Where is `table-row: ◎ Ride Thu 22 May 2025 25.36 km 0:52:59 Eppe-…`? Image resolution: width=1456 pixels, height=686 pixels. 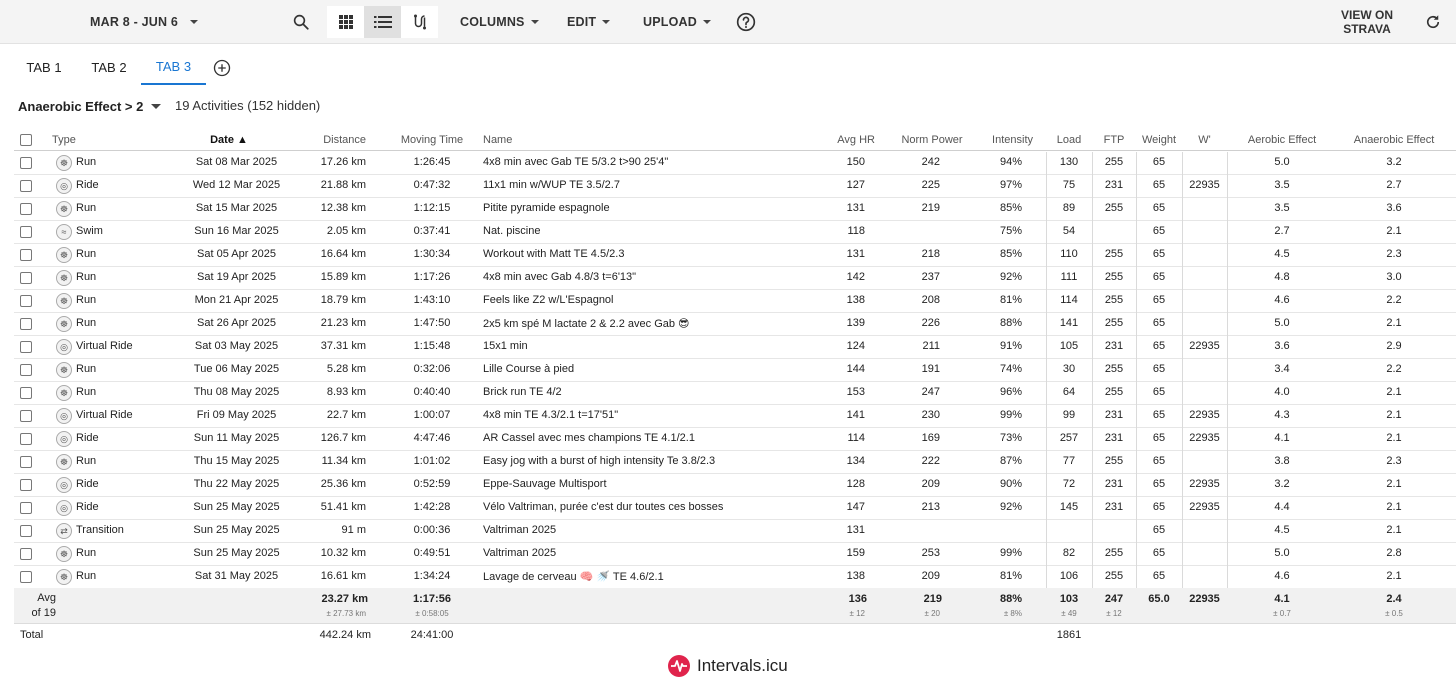 table-row: ◎ Ride Thu 22 May 2025 25.36 km 0:52:59 Eppe-… is located at coordinates (735, 485).